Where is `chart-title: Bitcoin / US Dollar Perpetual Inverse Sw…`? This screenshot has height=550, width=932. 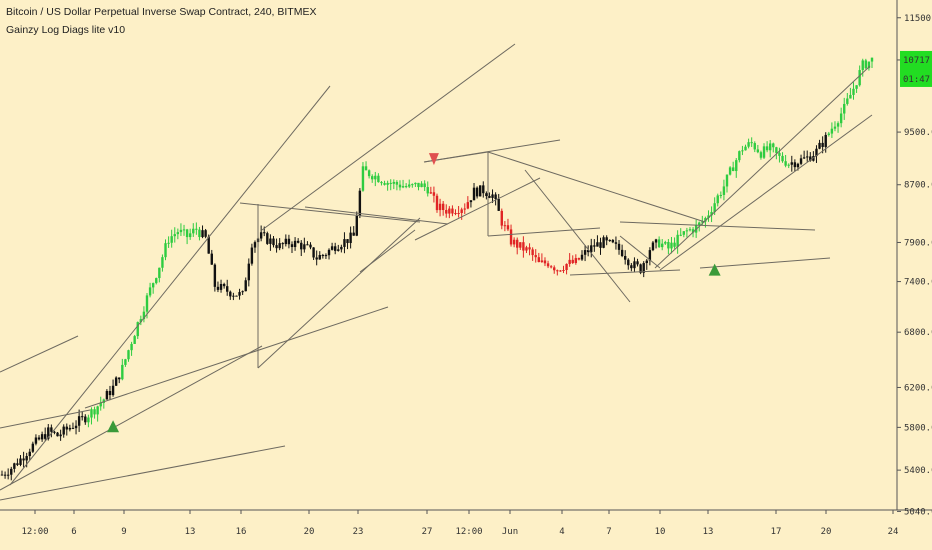 chart-title: Bitcoin / US Dollar Perpetual Inverse Sw… is located at coordinates (161, 12).